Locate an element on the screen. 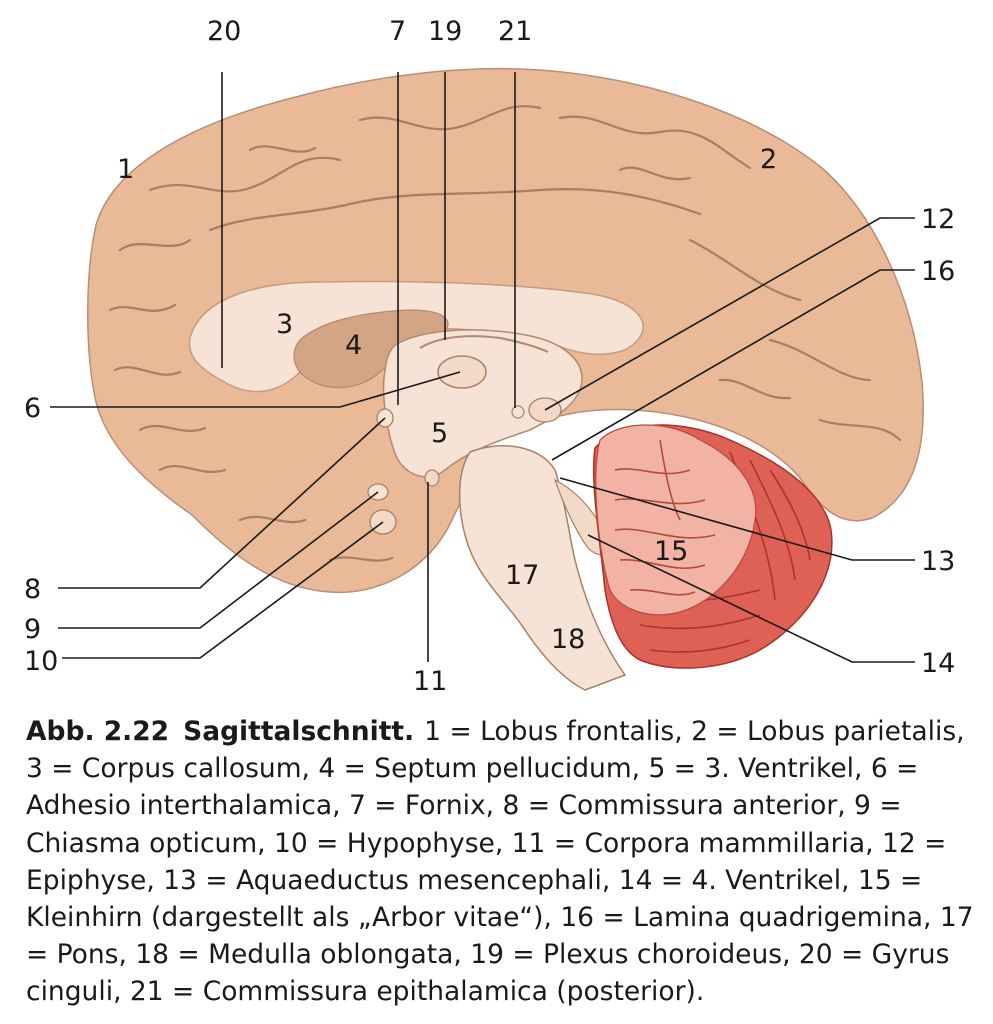 The width and height of the screenshot is (993, 1024). label-9: 9 is located at coordinates (32, 629).